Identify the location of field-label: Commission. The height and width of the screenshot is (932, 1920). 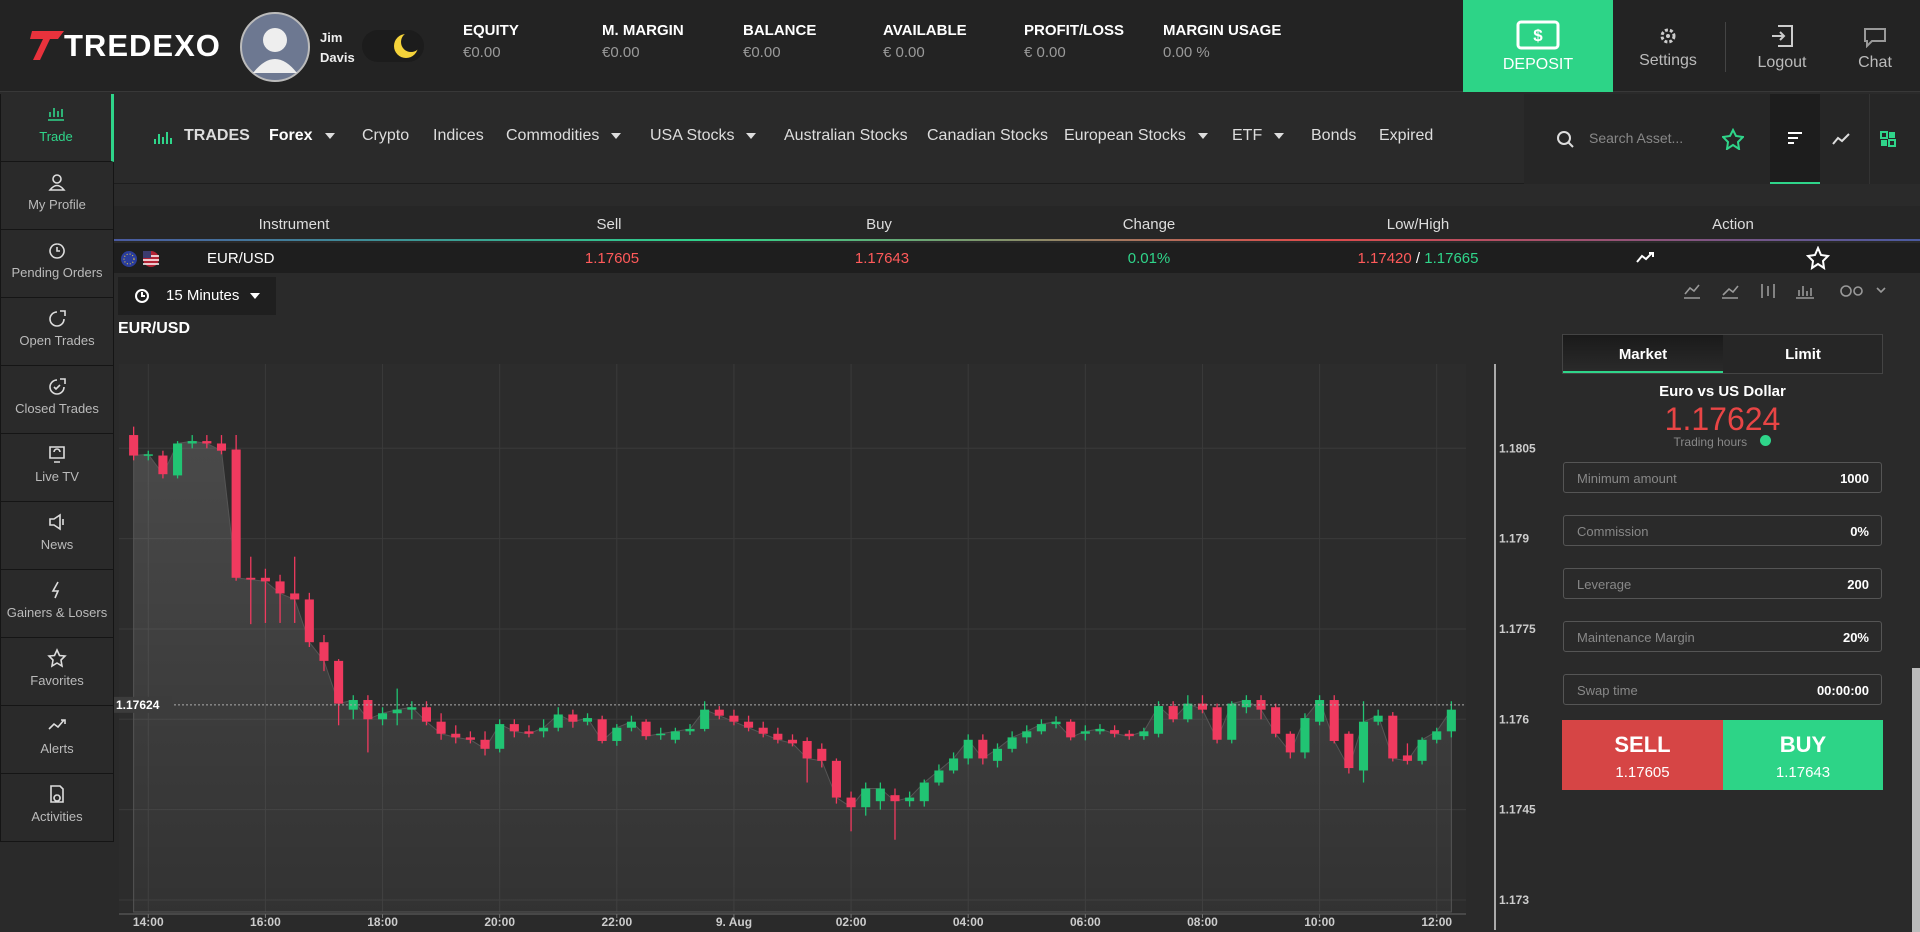
(1613, 531).